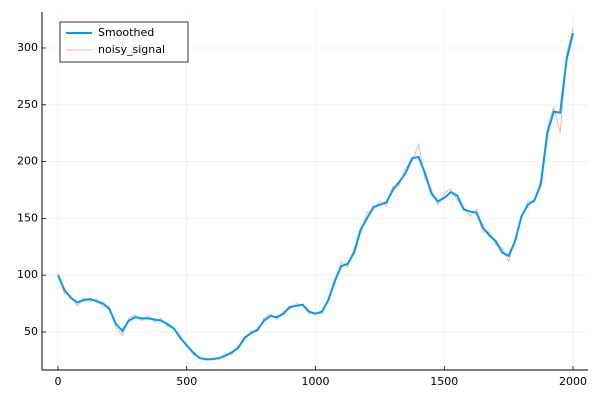 This screenshot has height=400, width=600. I want to click on legend-box, so click(124, 42).